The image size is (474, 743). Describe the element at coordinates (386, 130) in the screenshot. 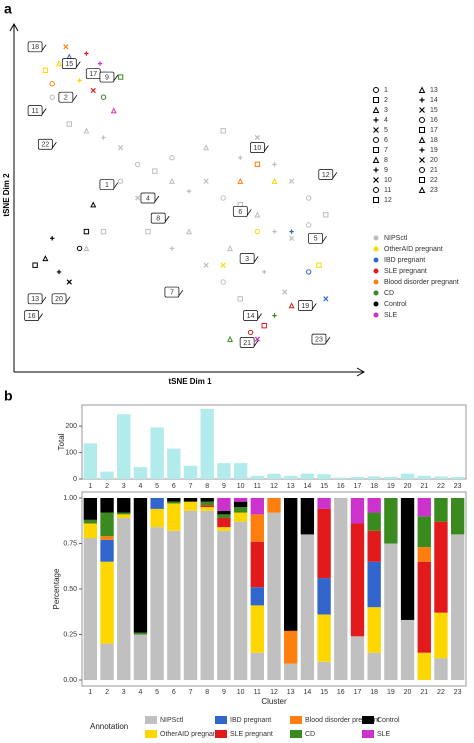

I see `legend-label: 5` at that location.